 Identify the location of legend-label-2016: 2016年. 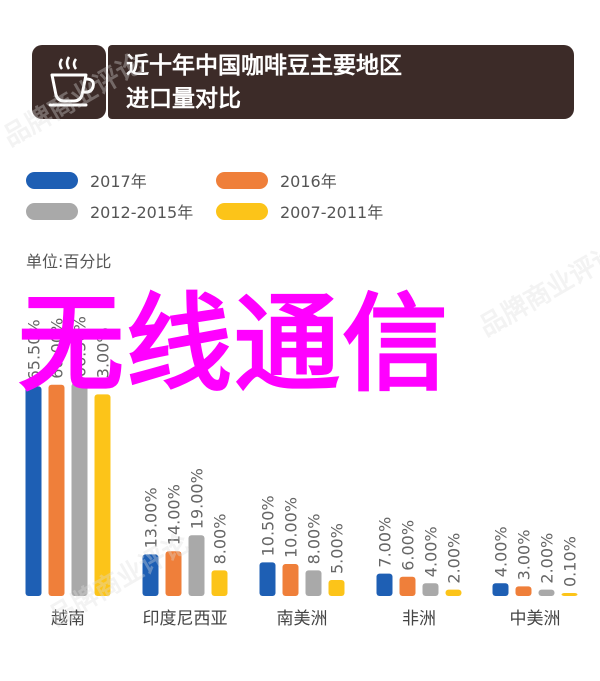
(308, 181).